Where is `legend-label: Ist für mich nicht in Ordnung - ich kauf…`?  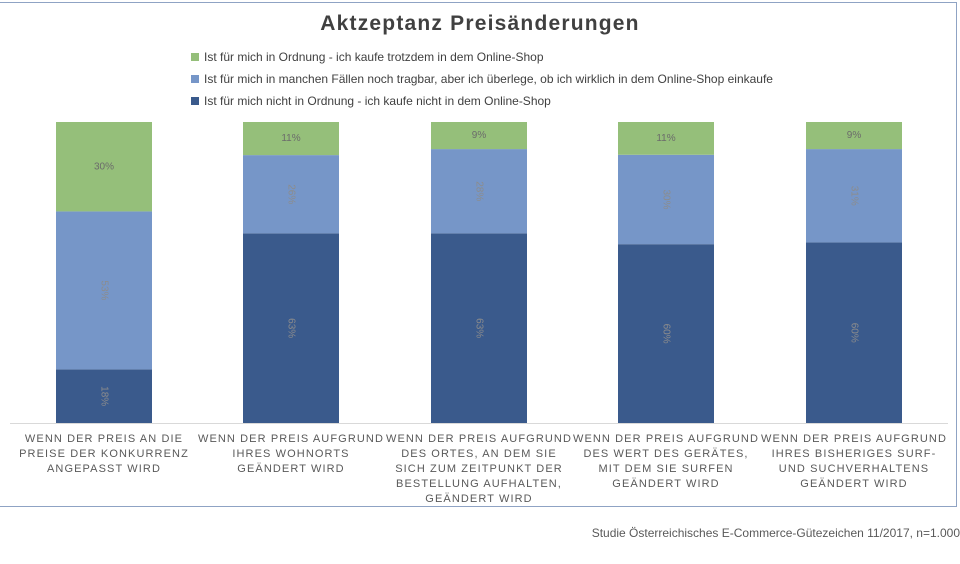
legend-label: Ist für mich nicht in Ordnung - ich kauf… is located at coordinates (377, 101).